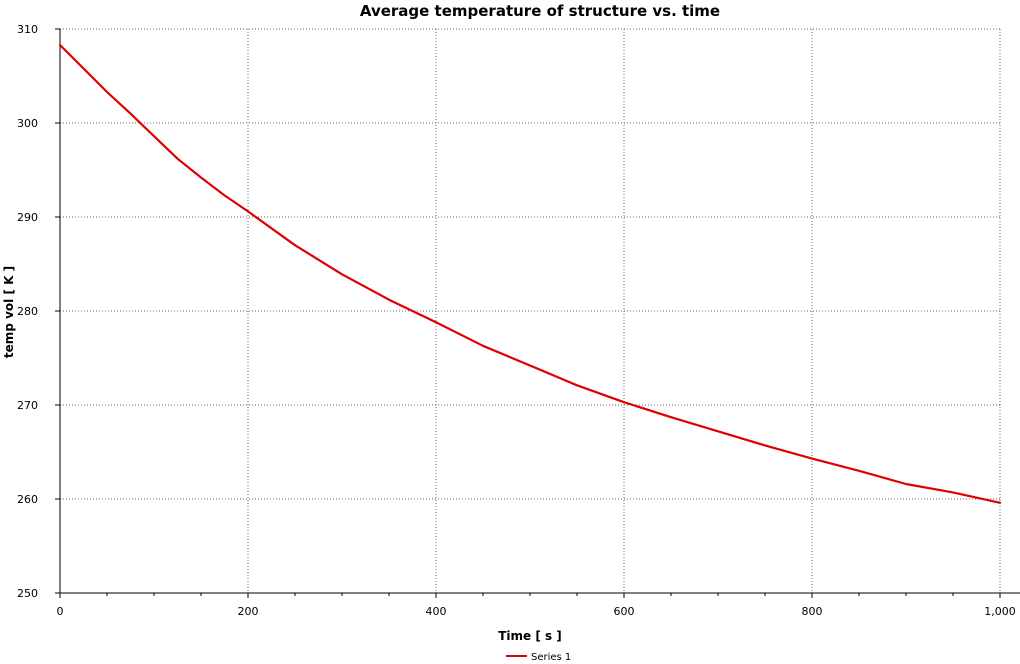 This screenshot has width=1020, height=664. Describe the element at coordinates (530, 636) in the screenshot. I see `x-axis-title: Time [ s ]` at that location.